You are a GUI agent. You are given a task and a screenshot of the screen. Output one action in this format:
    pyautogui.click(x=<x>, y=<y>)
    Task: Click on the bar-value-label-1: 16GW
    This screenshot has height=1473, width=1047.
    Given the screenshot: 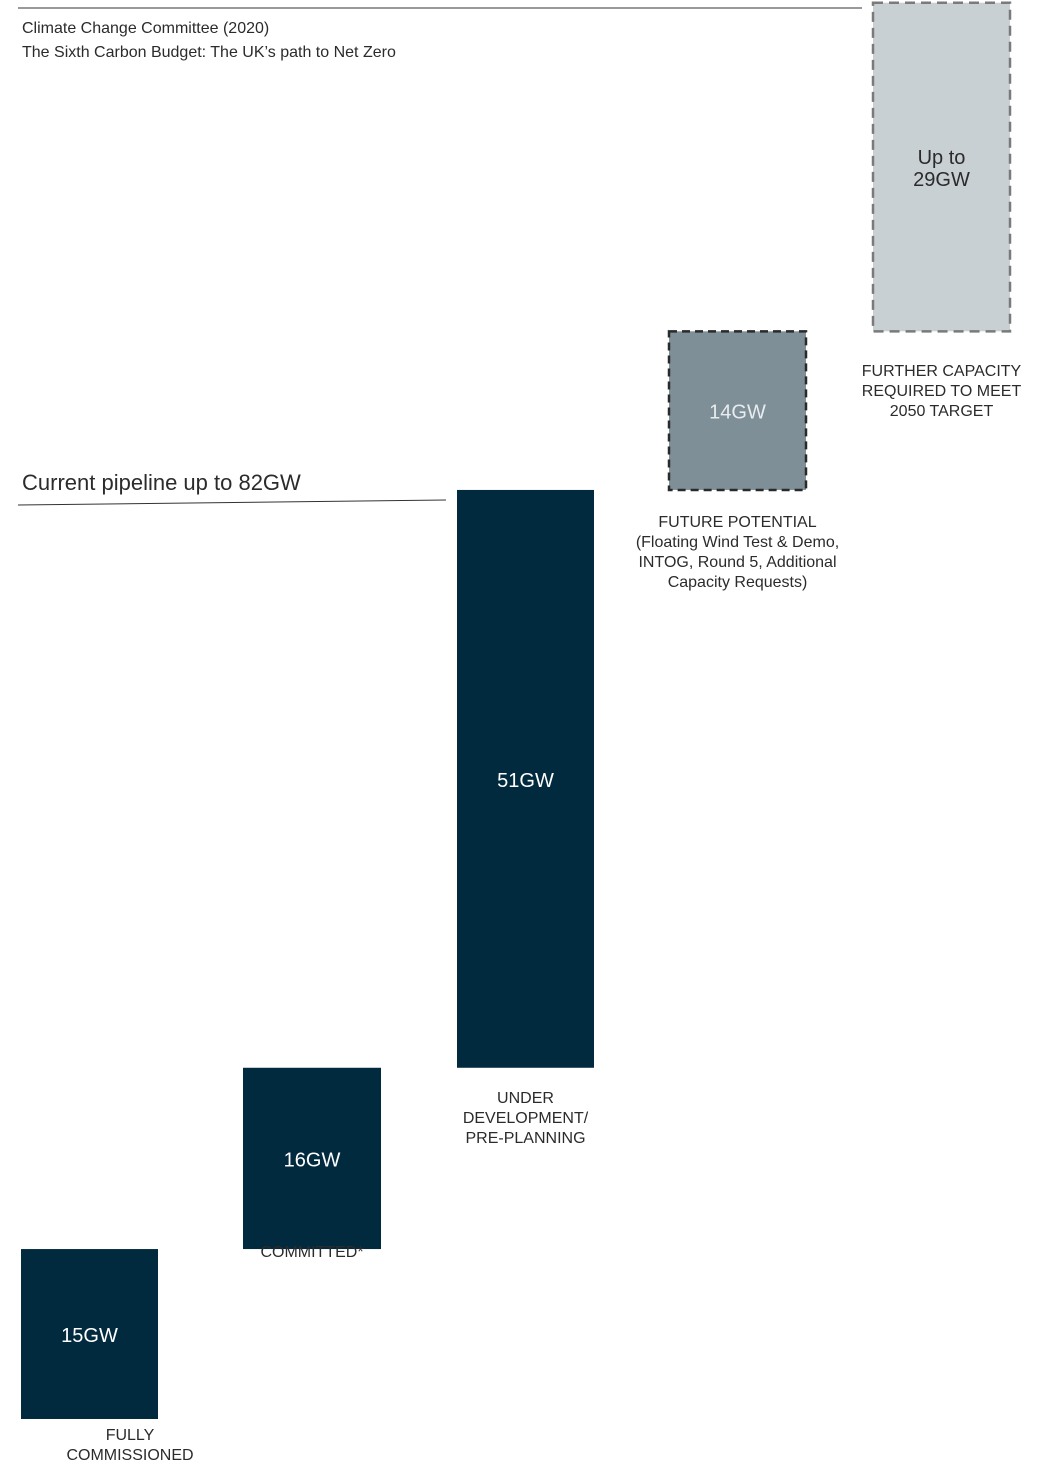 What is the action you would take?
    pyautogui.click(x=312, y=1160)
    